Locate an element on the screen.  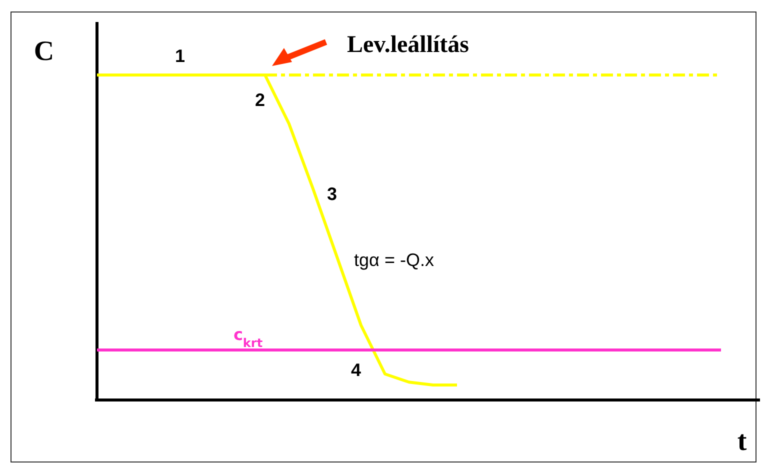
text: Lev.leállítás is located at coordinates (408, 45).